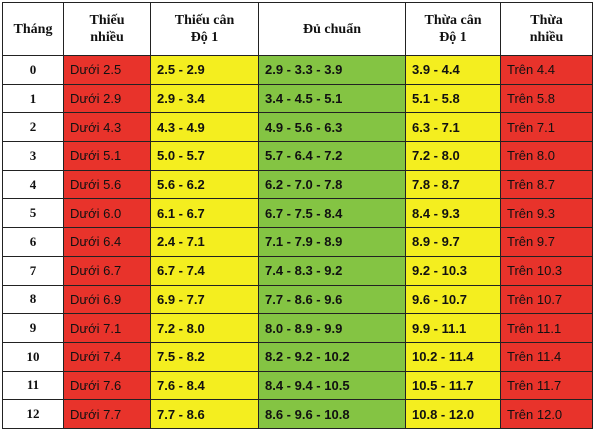  What do you see at coordinates (332, 385) in the screenshot?
I see `data-cell: 8.4 - 9.4 - 10.5` at bounding box center [332, 385].